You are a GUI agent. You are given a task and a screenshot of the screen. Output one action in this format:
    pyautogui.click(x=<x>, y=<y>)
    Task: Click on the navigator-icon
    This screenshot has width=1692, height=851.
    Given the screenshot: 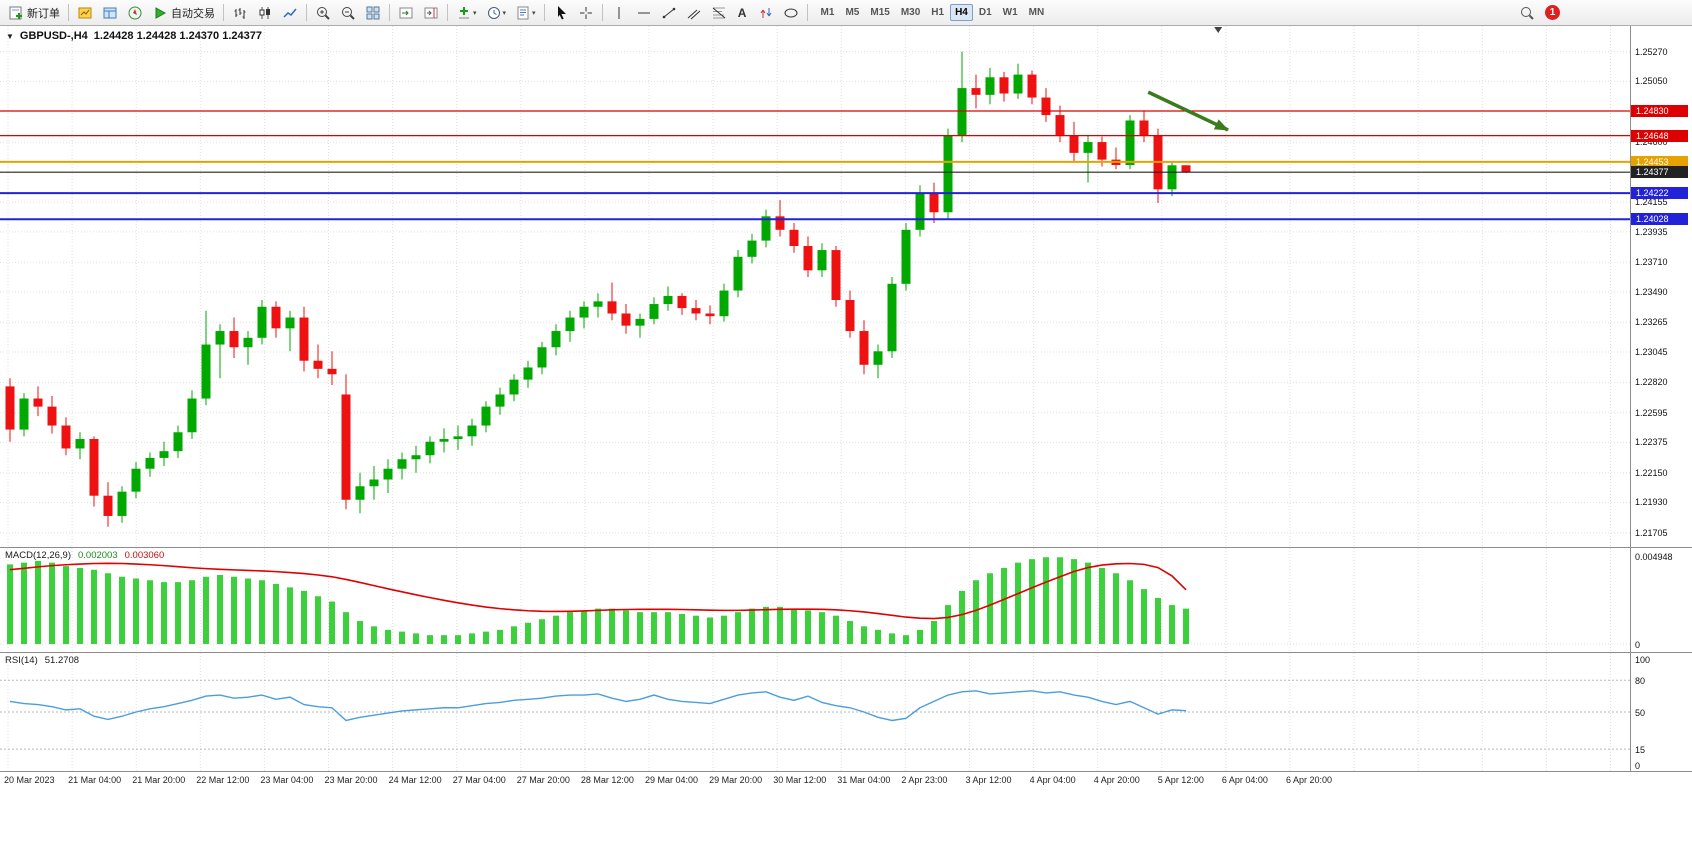 What is the action you would take?
    pyautogui.click(x=135, y=12)
    